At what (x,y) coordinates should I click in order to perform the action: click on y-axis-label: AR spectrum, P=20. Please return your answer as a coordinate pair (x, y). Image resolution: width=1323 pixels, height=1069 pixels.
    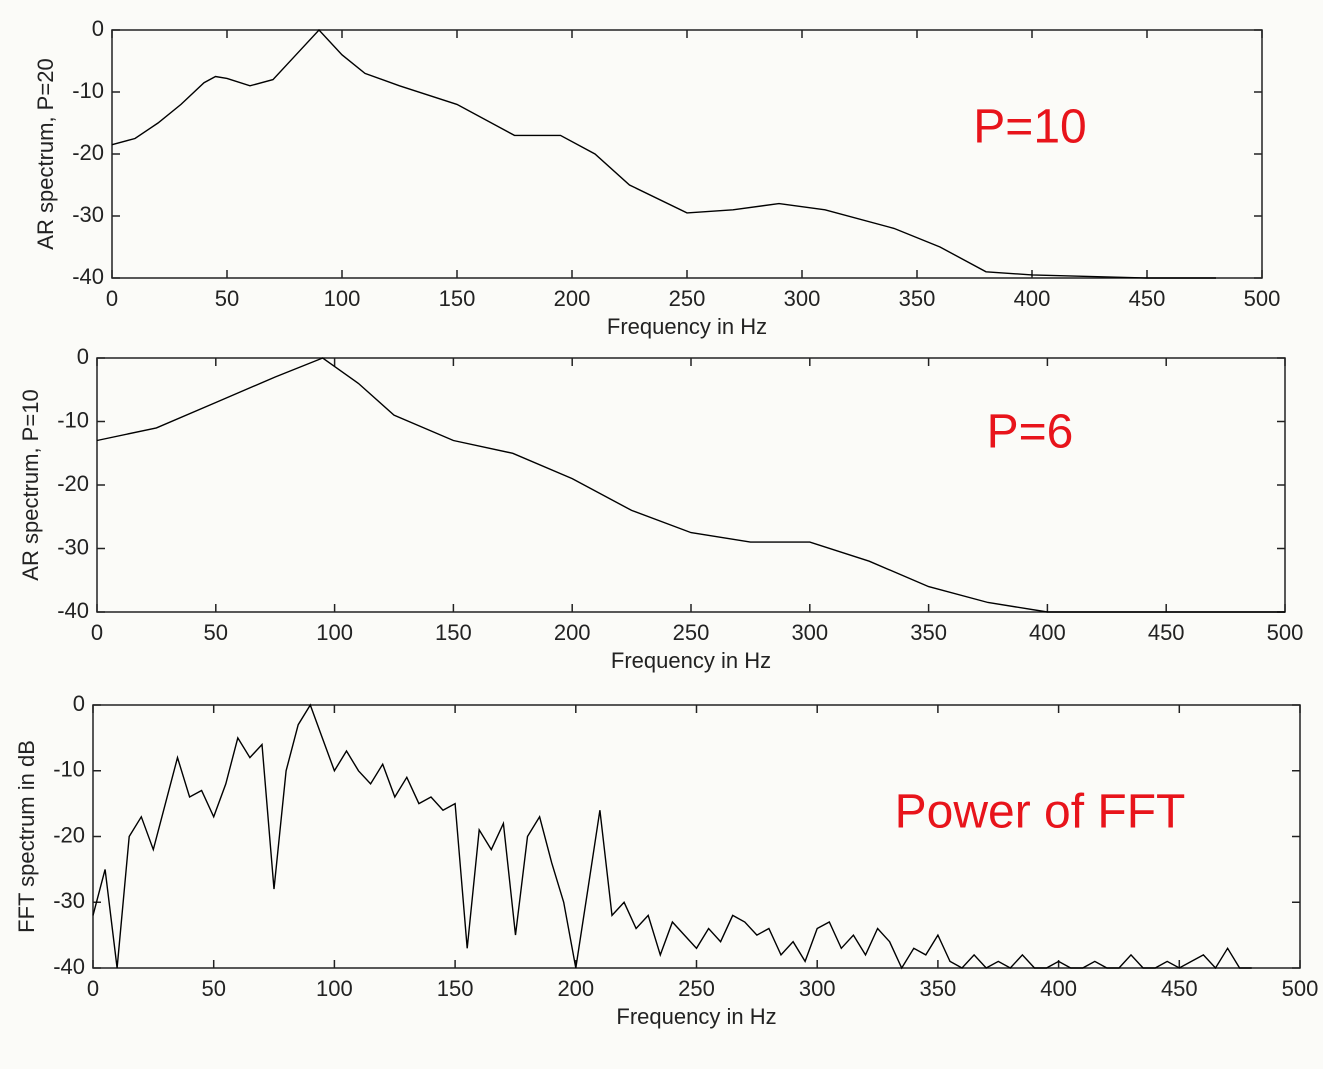
    Looking at the image, I should click on (45, 153).